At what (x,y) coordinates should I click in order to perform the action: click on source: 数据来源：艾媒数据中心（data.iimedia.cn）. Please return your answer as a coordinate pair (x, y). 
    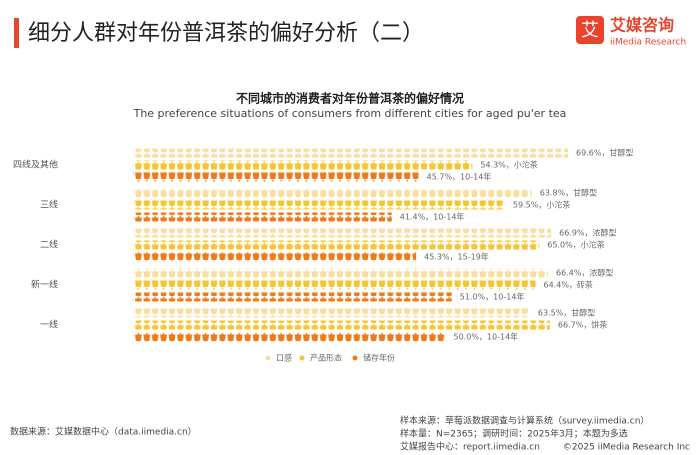
    Looking at the image, I should click on (103, 432).